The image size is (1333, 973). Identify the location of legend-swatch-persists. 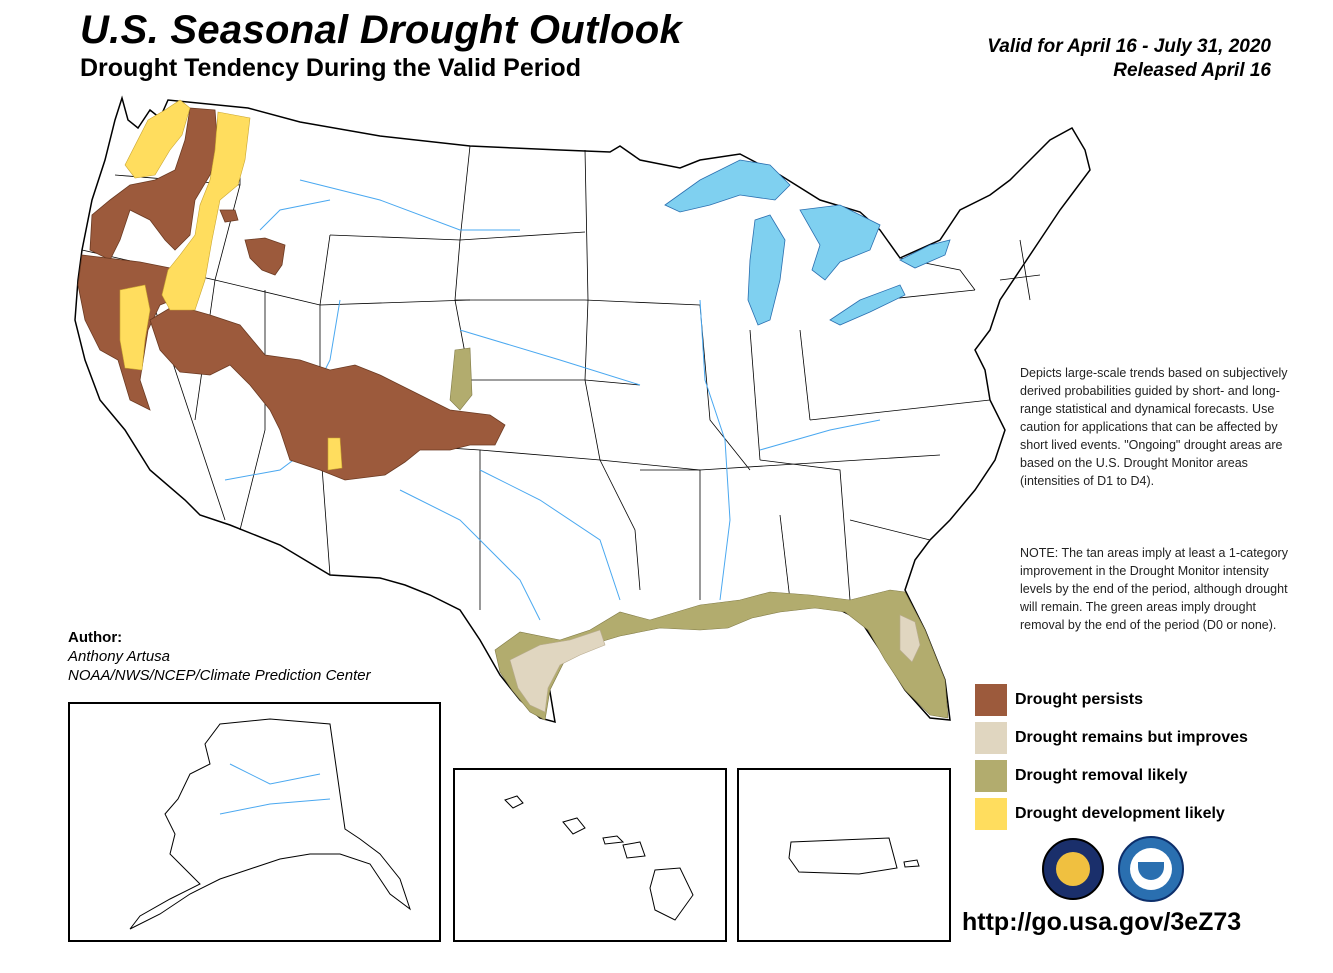
(991, 700).